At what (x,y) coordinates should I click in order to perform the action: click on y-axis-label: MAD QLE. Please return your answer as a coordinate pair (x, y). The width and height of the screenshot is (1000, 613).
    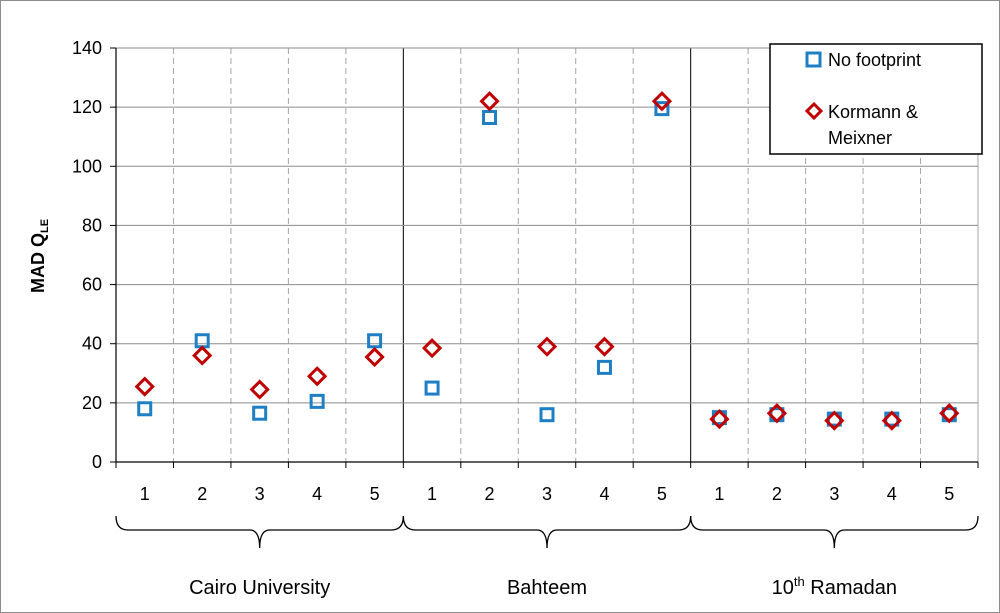
    Looking at the image, I should click on (39, 256).